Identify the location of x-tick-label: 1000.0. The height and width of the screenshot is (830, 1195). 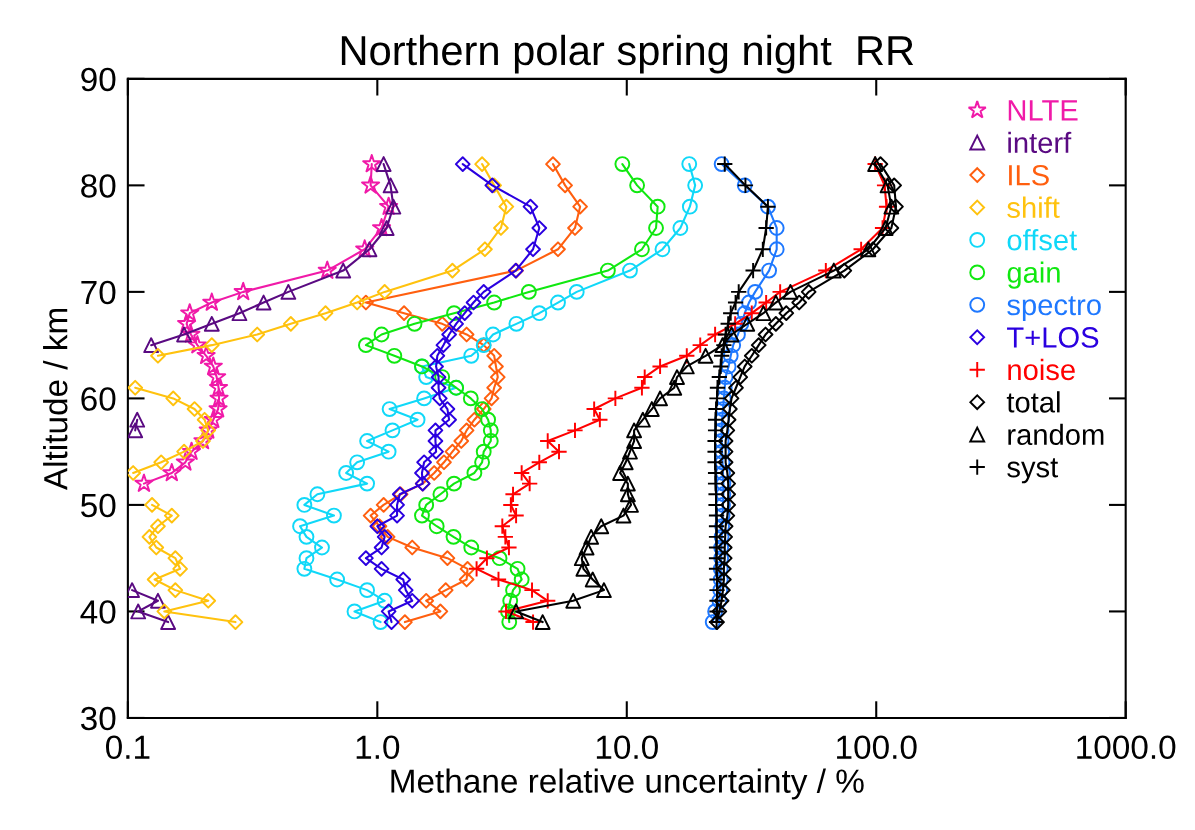
(1126, 747).